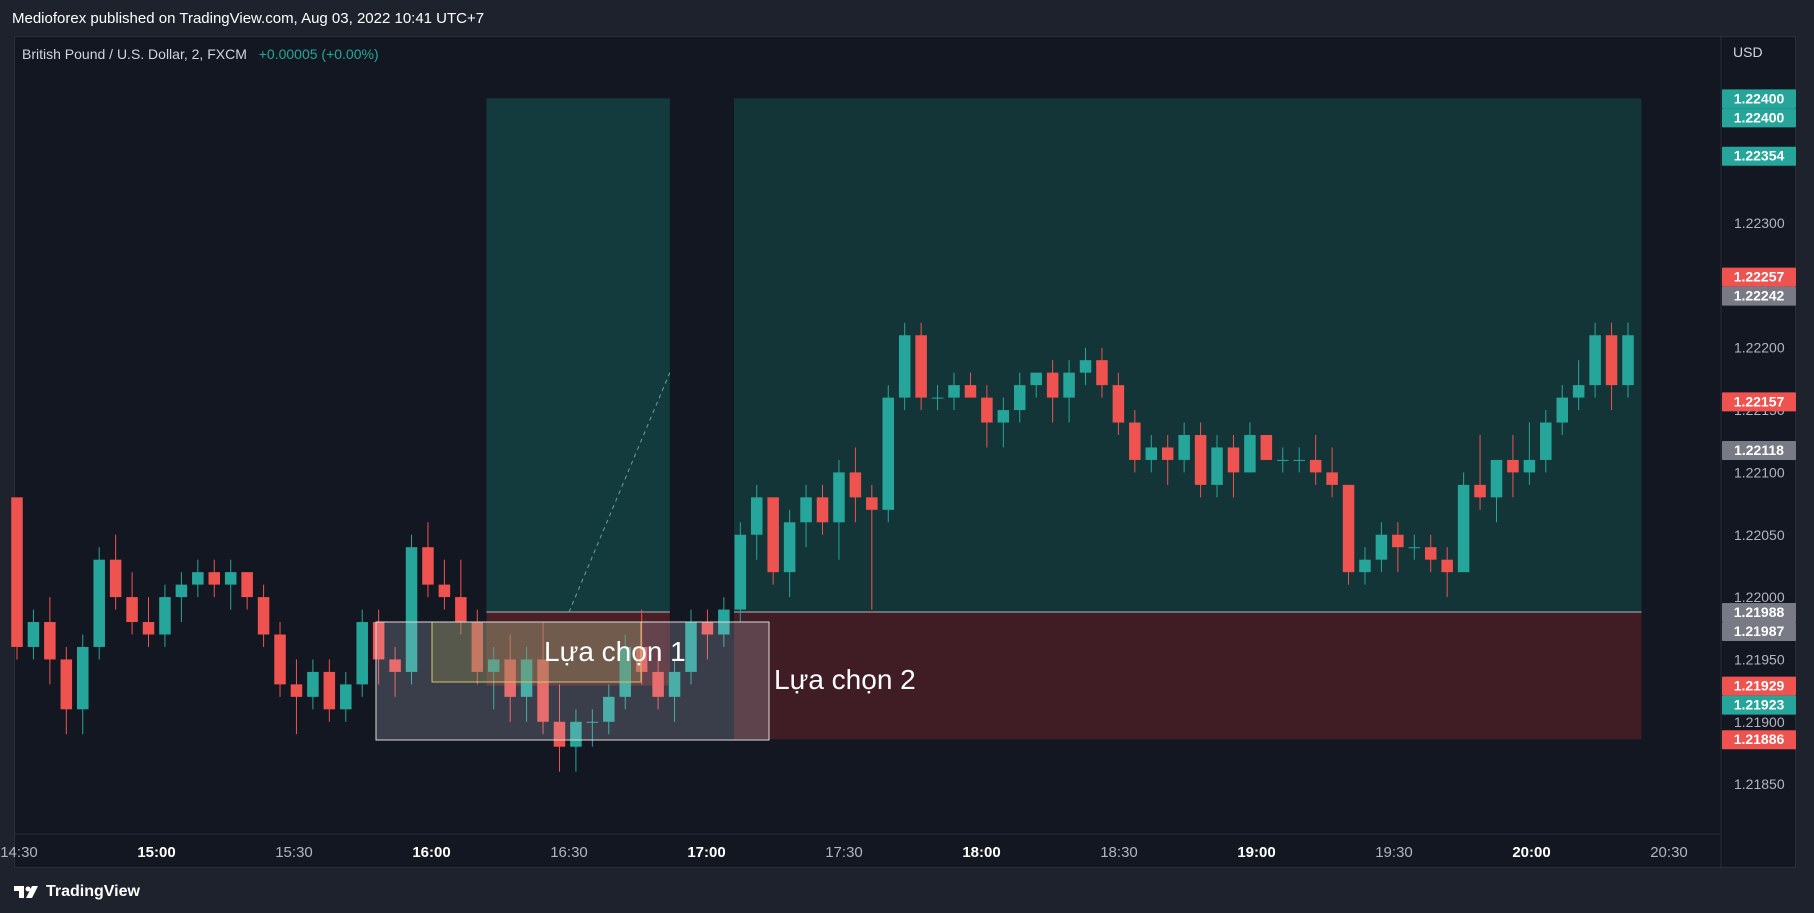  What do you see at coordinates (1531, 852) in the screenshot?
I see `time-tick-label: 20:00` at bounding box center [1531, 852].